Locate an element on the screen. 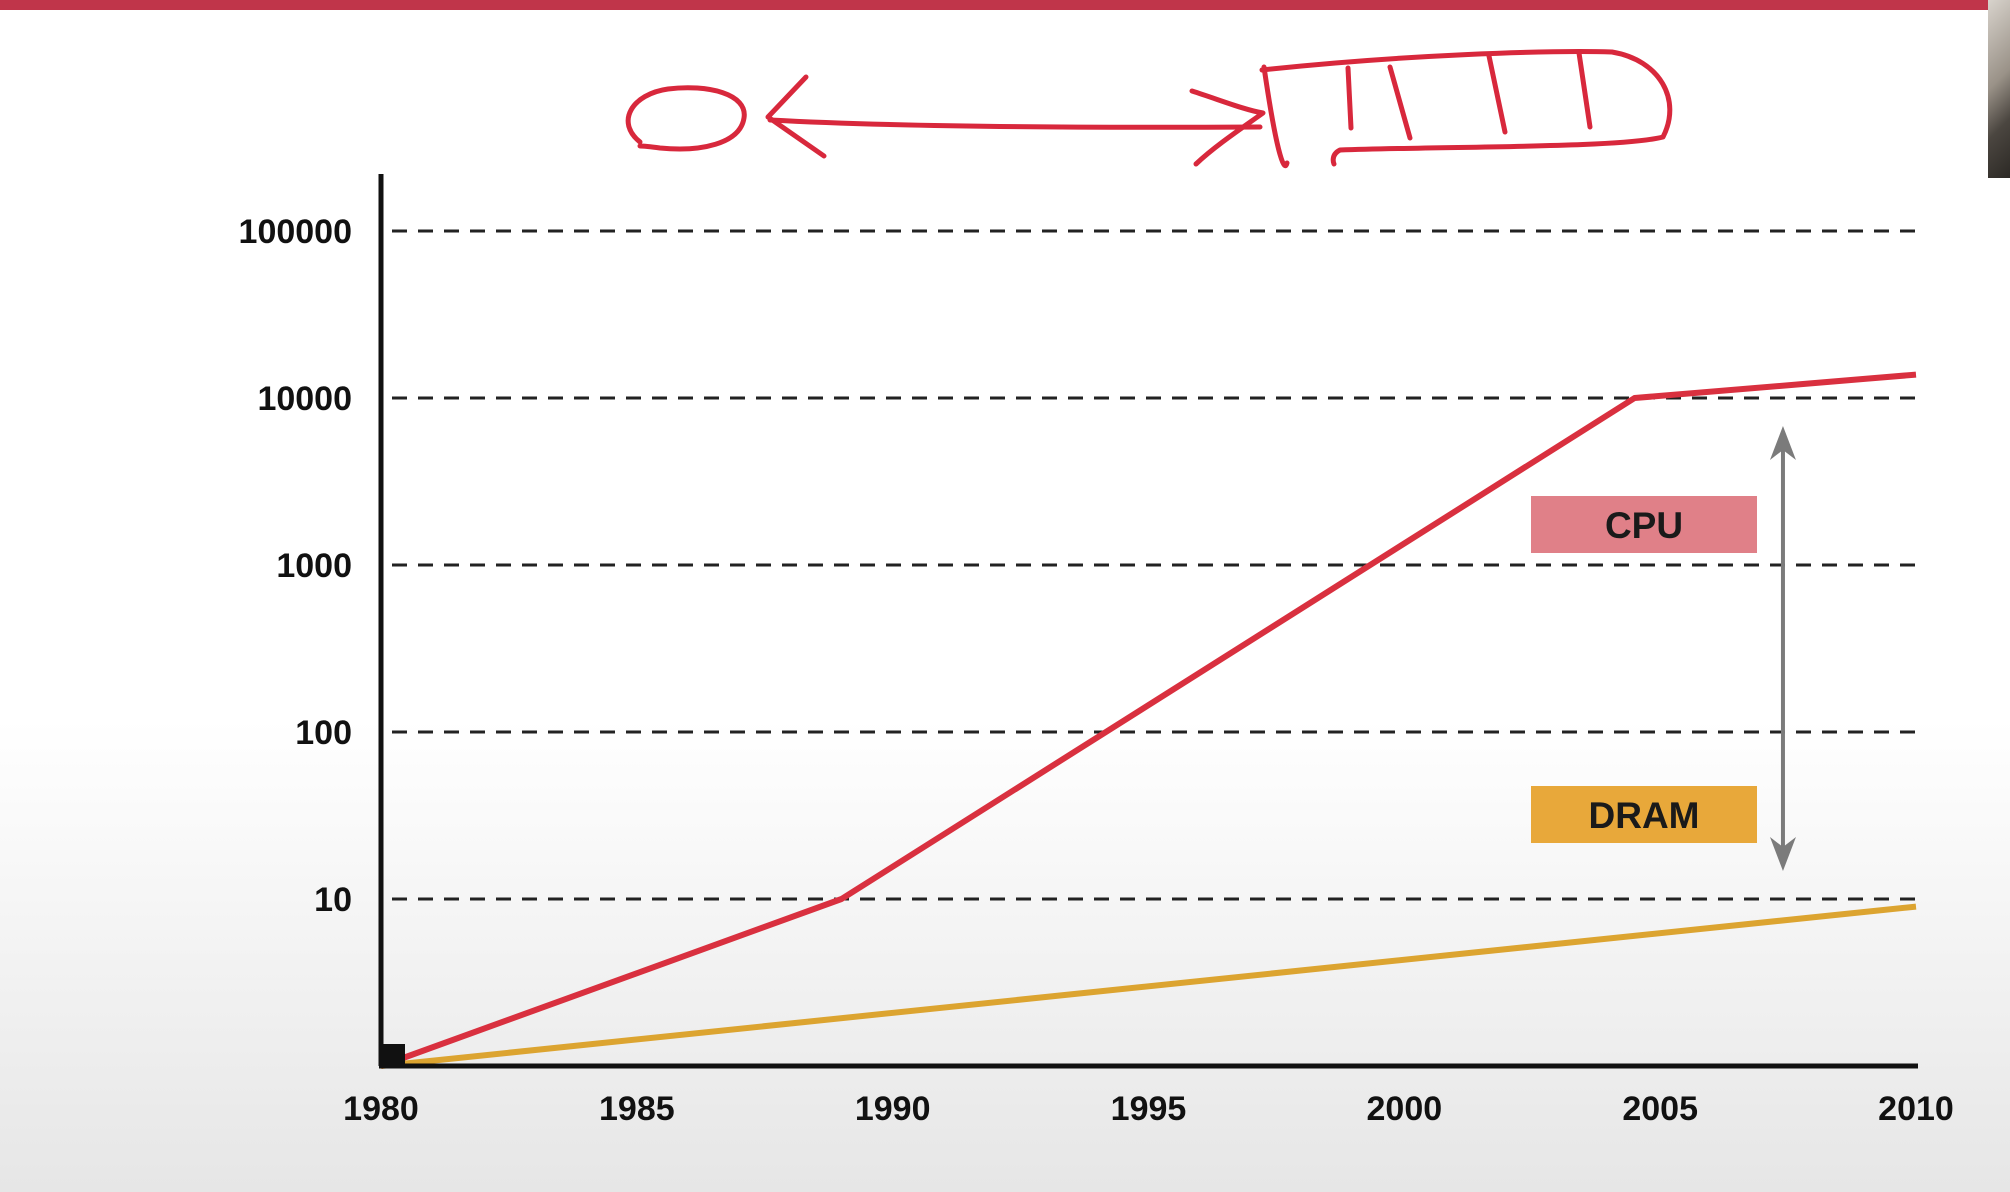 Image resolution: width=2010 pixels, height=1192 pixels. handwritten-annotation is located at coordinates (1149, 109).